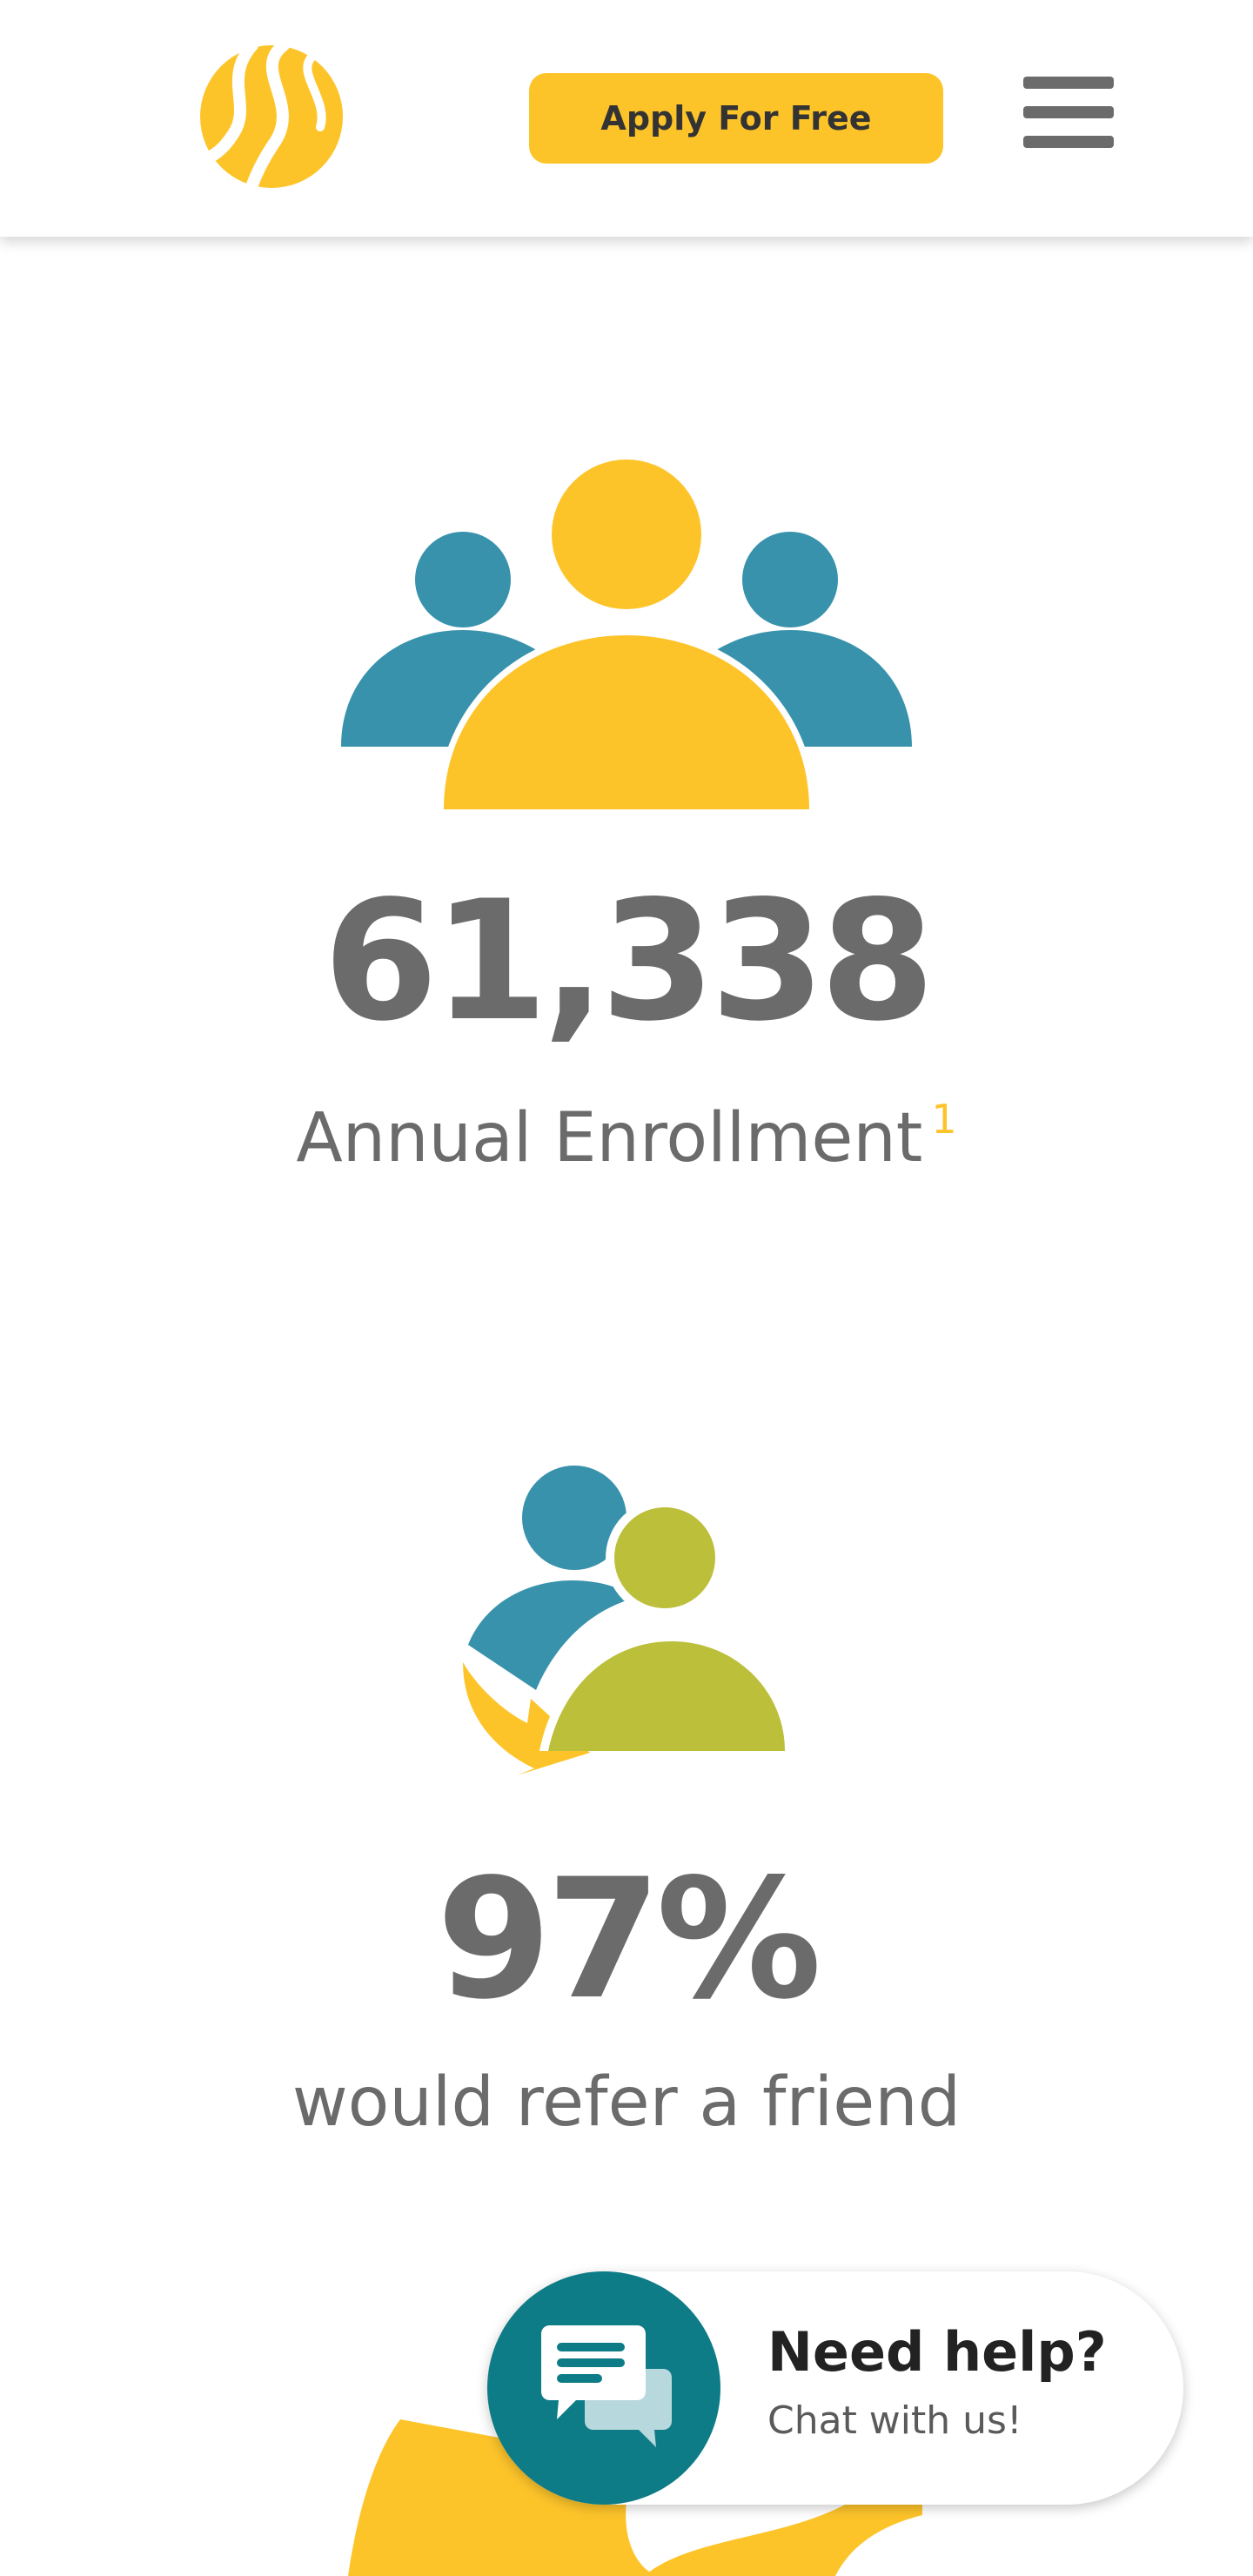 The width and height of the screenshot is (1253, 2576). I want to click on menu-bar-middle, so click(1068, 112).